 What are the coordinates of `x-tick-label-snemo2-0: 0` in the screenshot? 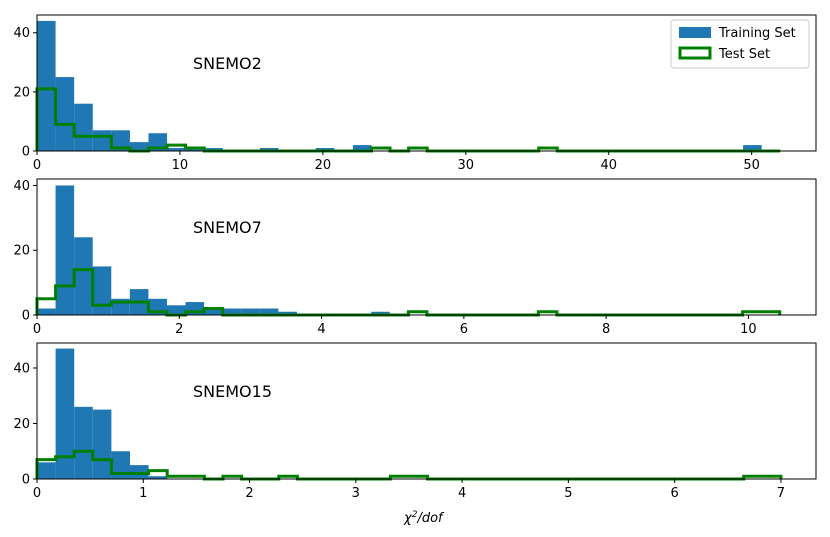 It's located at (37, 165).